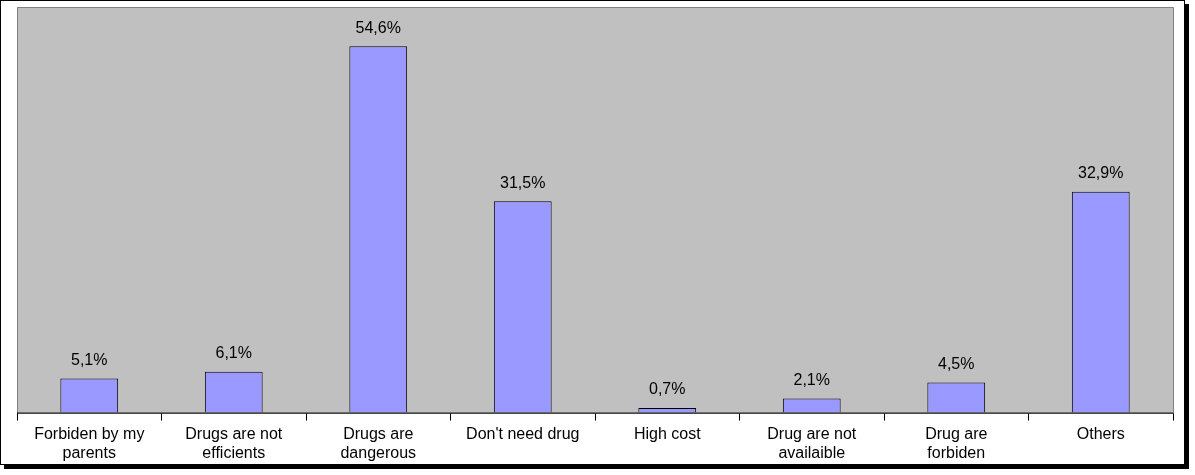 This screenshot has width=1195, height=475. What do you see at coordinates (1101, 173) in the screenshot?
I see `data-label: 32,9%` at bounding box center [1101, 173].